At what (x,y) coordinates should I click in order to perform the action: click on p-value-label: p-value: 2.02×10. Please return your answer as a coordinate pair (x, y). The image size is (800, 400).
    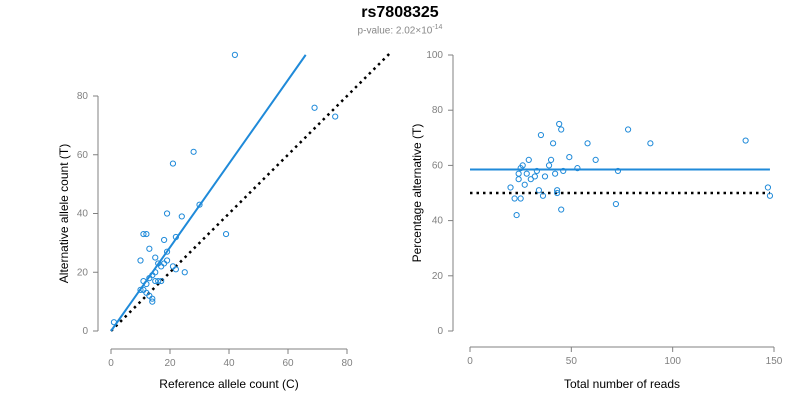
    Looking at the image, I should click on (395, 31).